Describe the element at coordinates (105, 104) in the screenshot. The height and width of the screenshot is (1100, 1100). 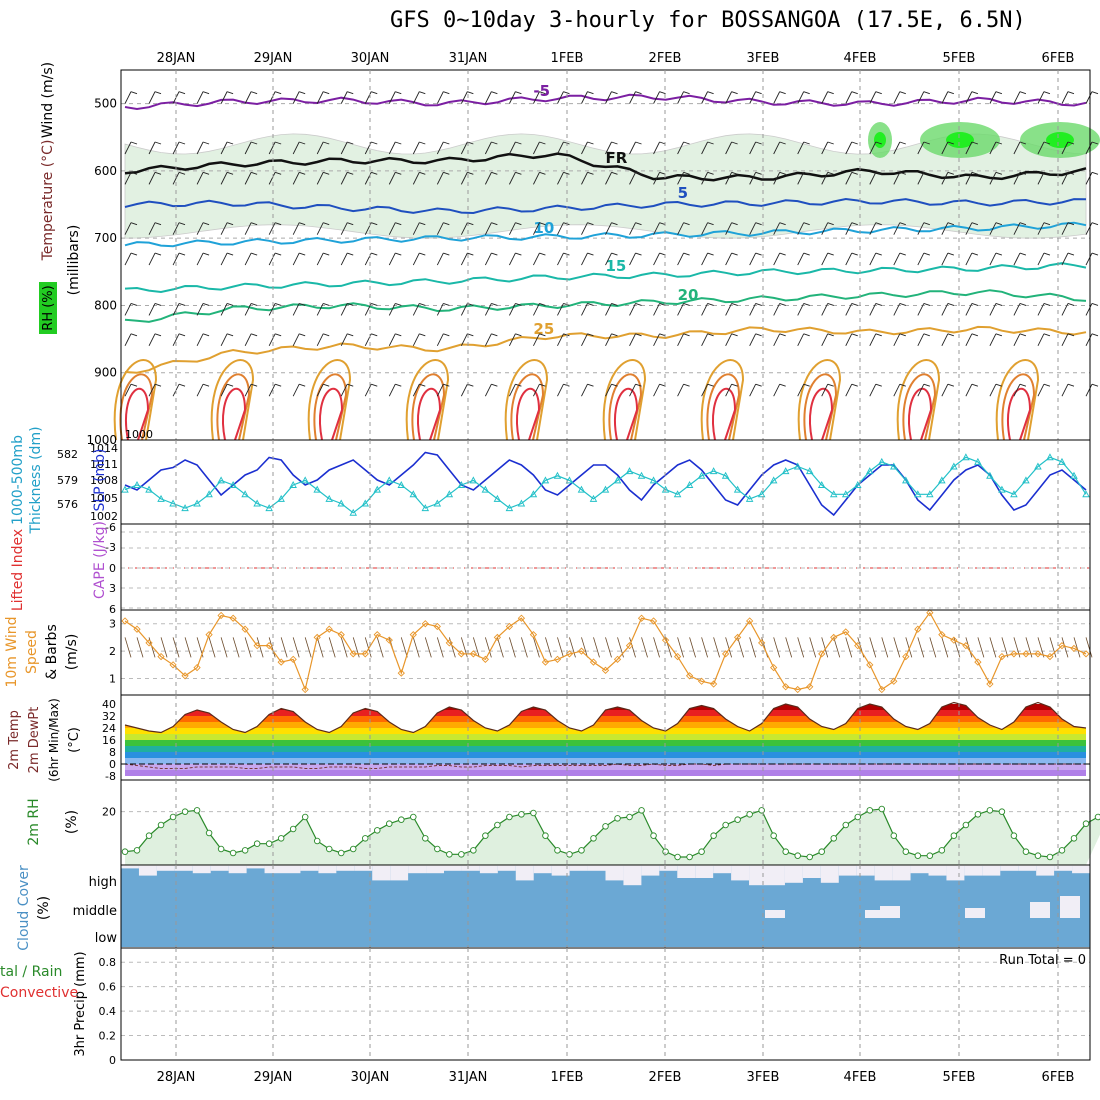
I see `pressure-tick: 500` at that location.